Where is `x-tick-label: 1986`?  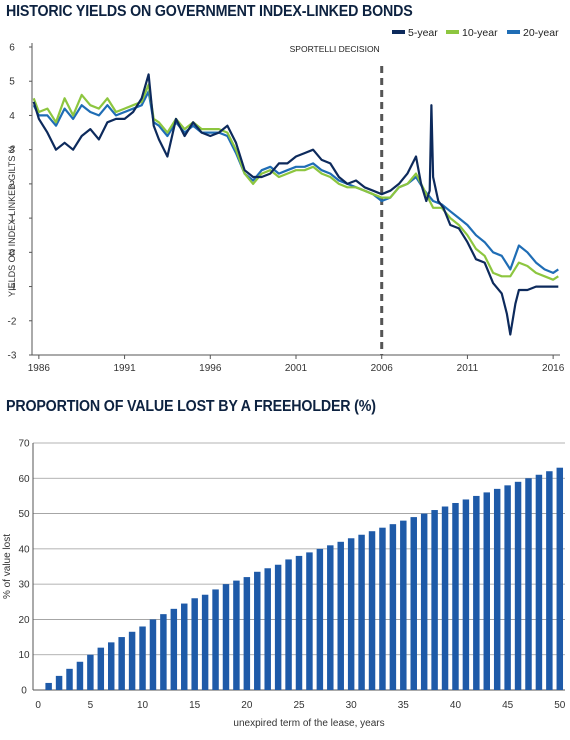
x-tick-label: 1986 is located at coordinates (39, 368).